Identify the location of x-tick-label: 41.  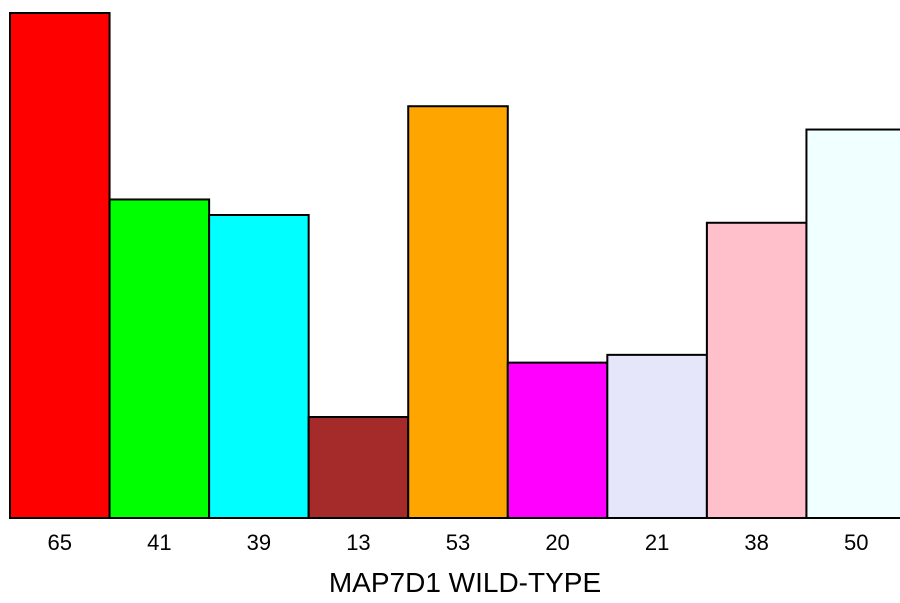
(159, 542).